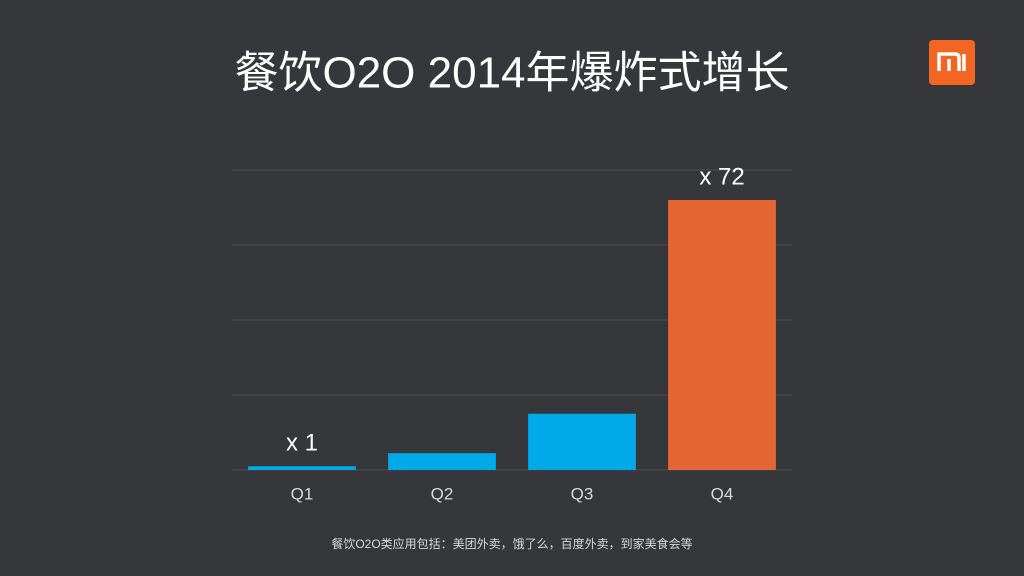 The width and height of the screenshot is (1024, 576). What do you see at coordinates (511, 543) in the screenshot?
I see `footnote: 餐饮O2O类应用包括：美团外卖，饿了么，百度外卖，到家美食会等` at bounding box center [511, 543].